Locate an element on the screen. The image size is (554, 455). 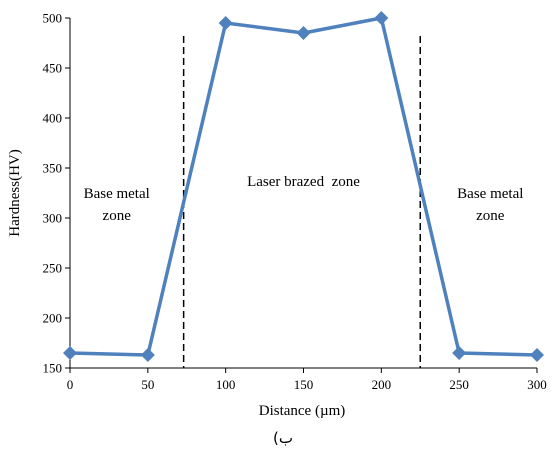
x-axis-title: Distance (µm) is located at coordinates (302, 411).